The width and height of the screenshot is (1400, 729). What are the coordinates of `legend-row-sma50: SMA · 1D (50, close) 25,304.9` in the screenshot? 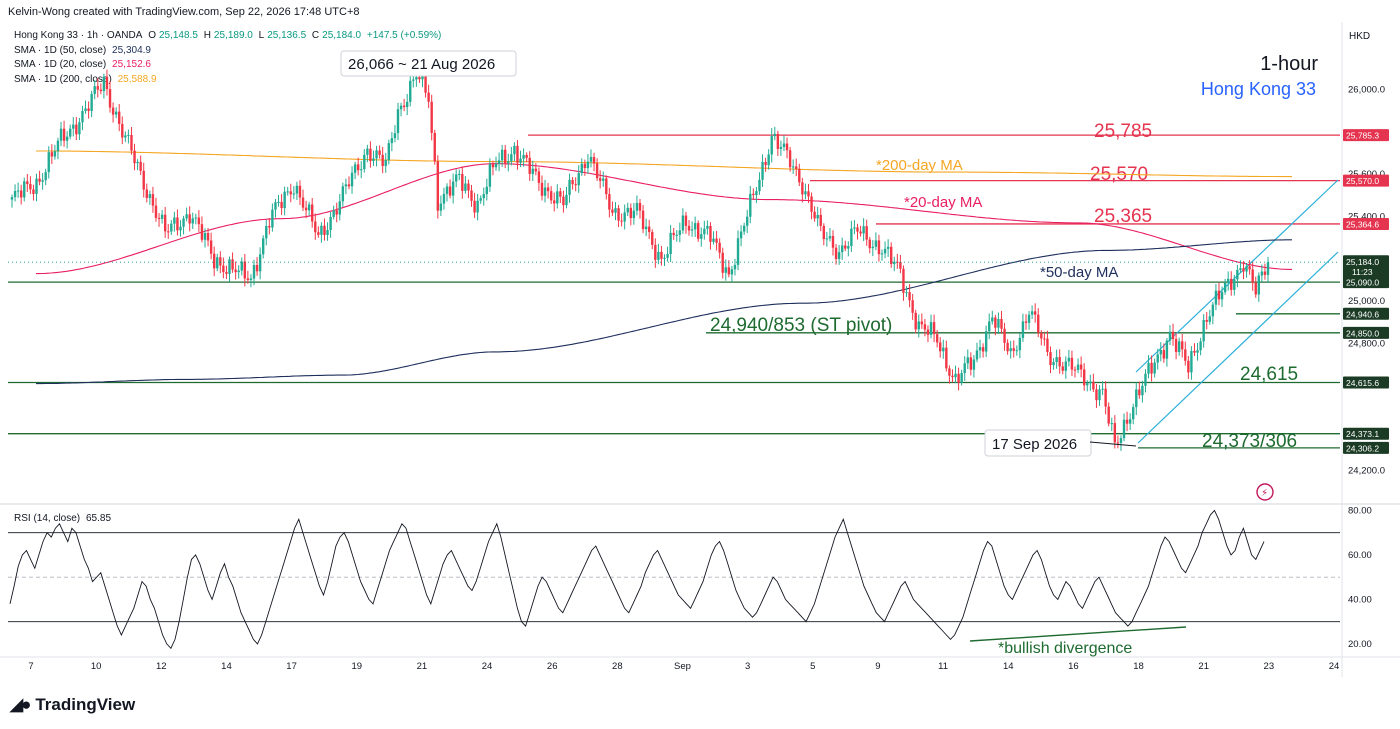 It's located at (229, 51).